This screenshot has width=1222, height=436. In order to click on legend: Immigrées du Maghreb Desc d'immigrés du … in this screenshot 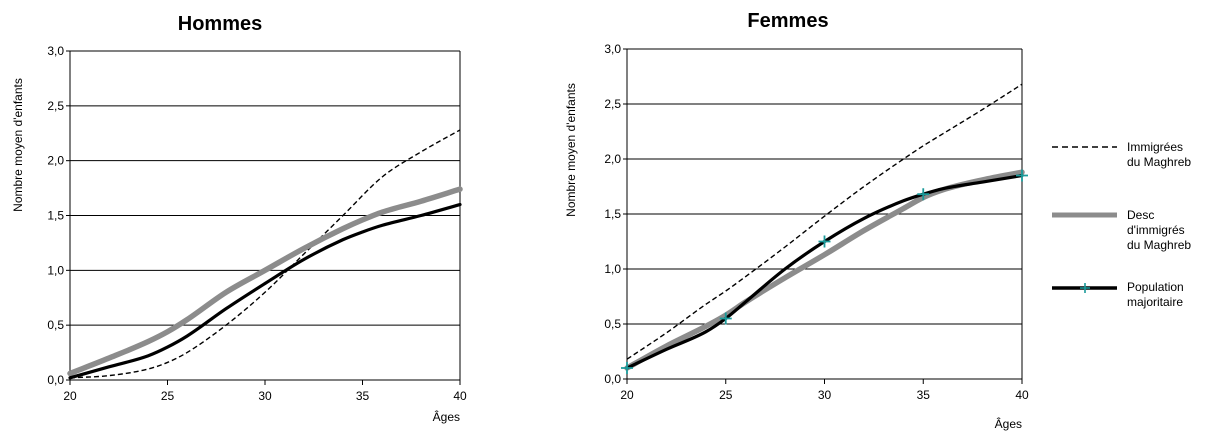, I will do `click(1121, 224)`.